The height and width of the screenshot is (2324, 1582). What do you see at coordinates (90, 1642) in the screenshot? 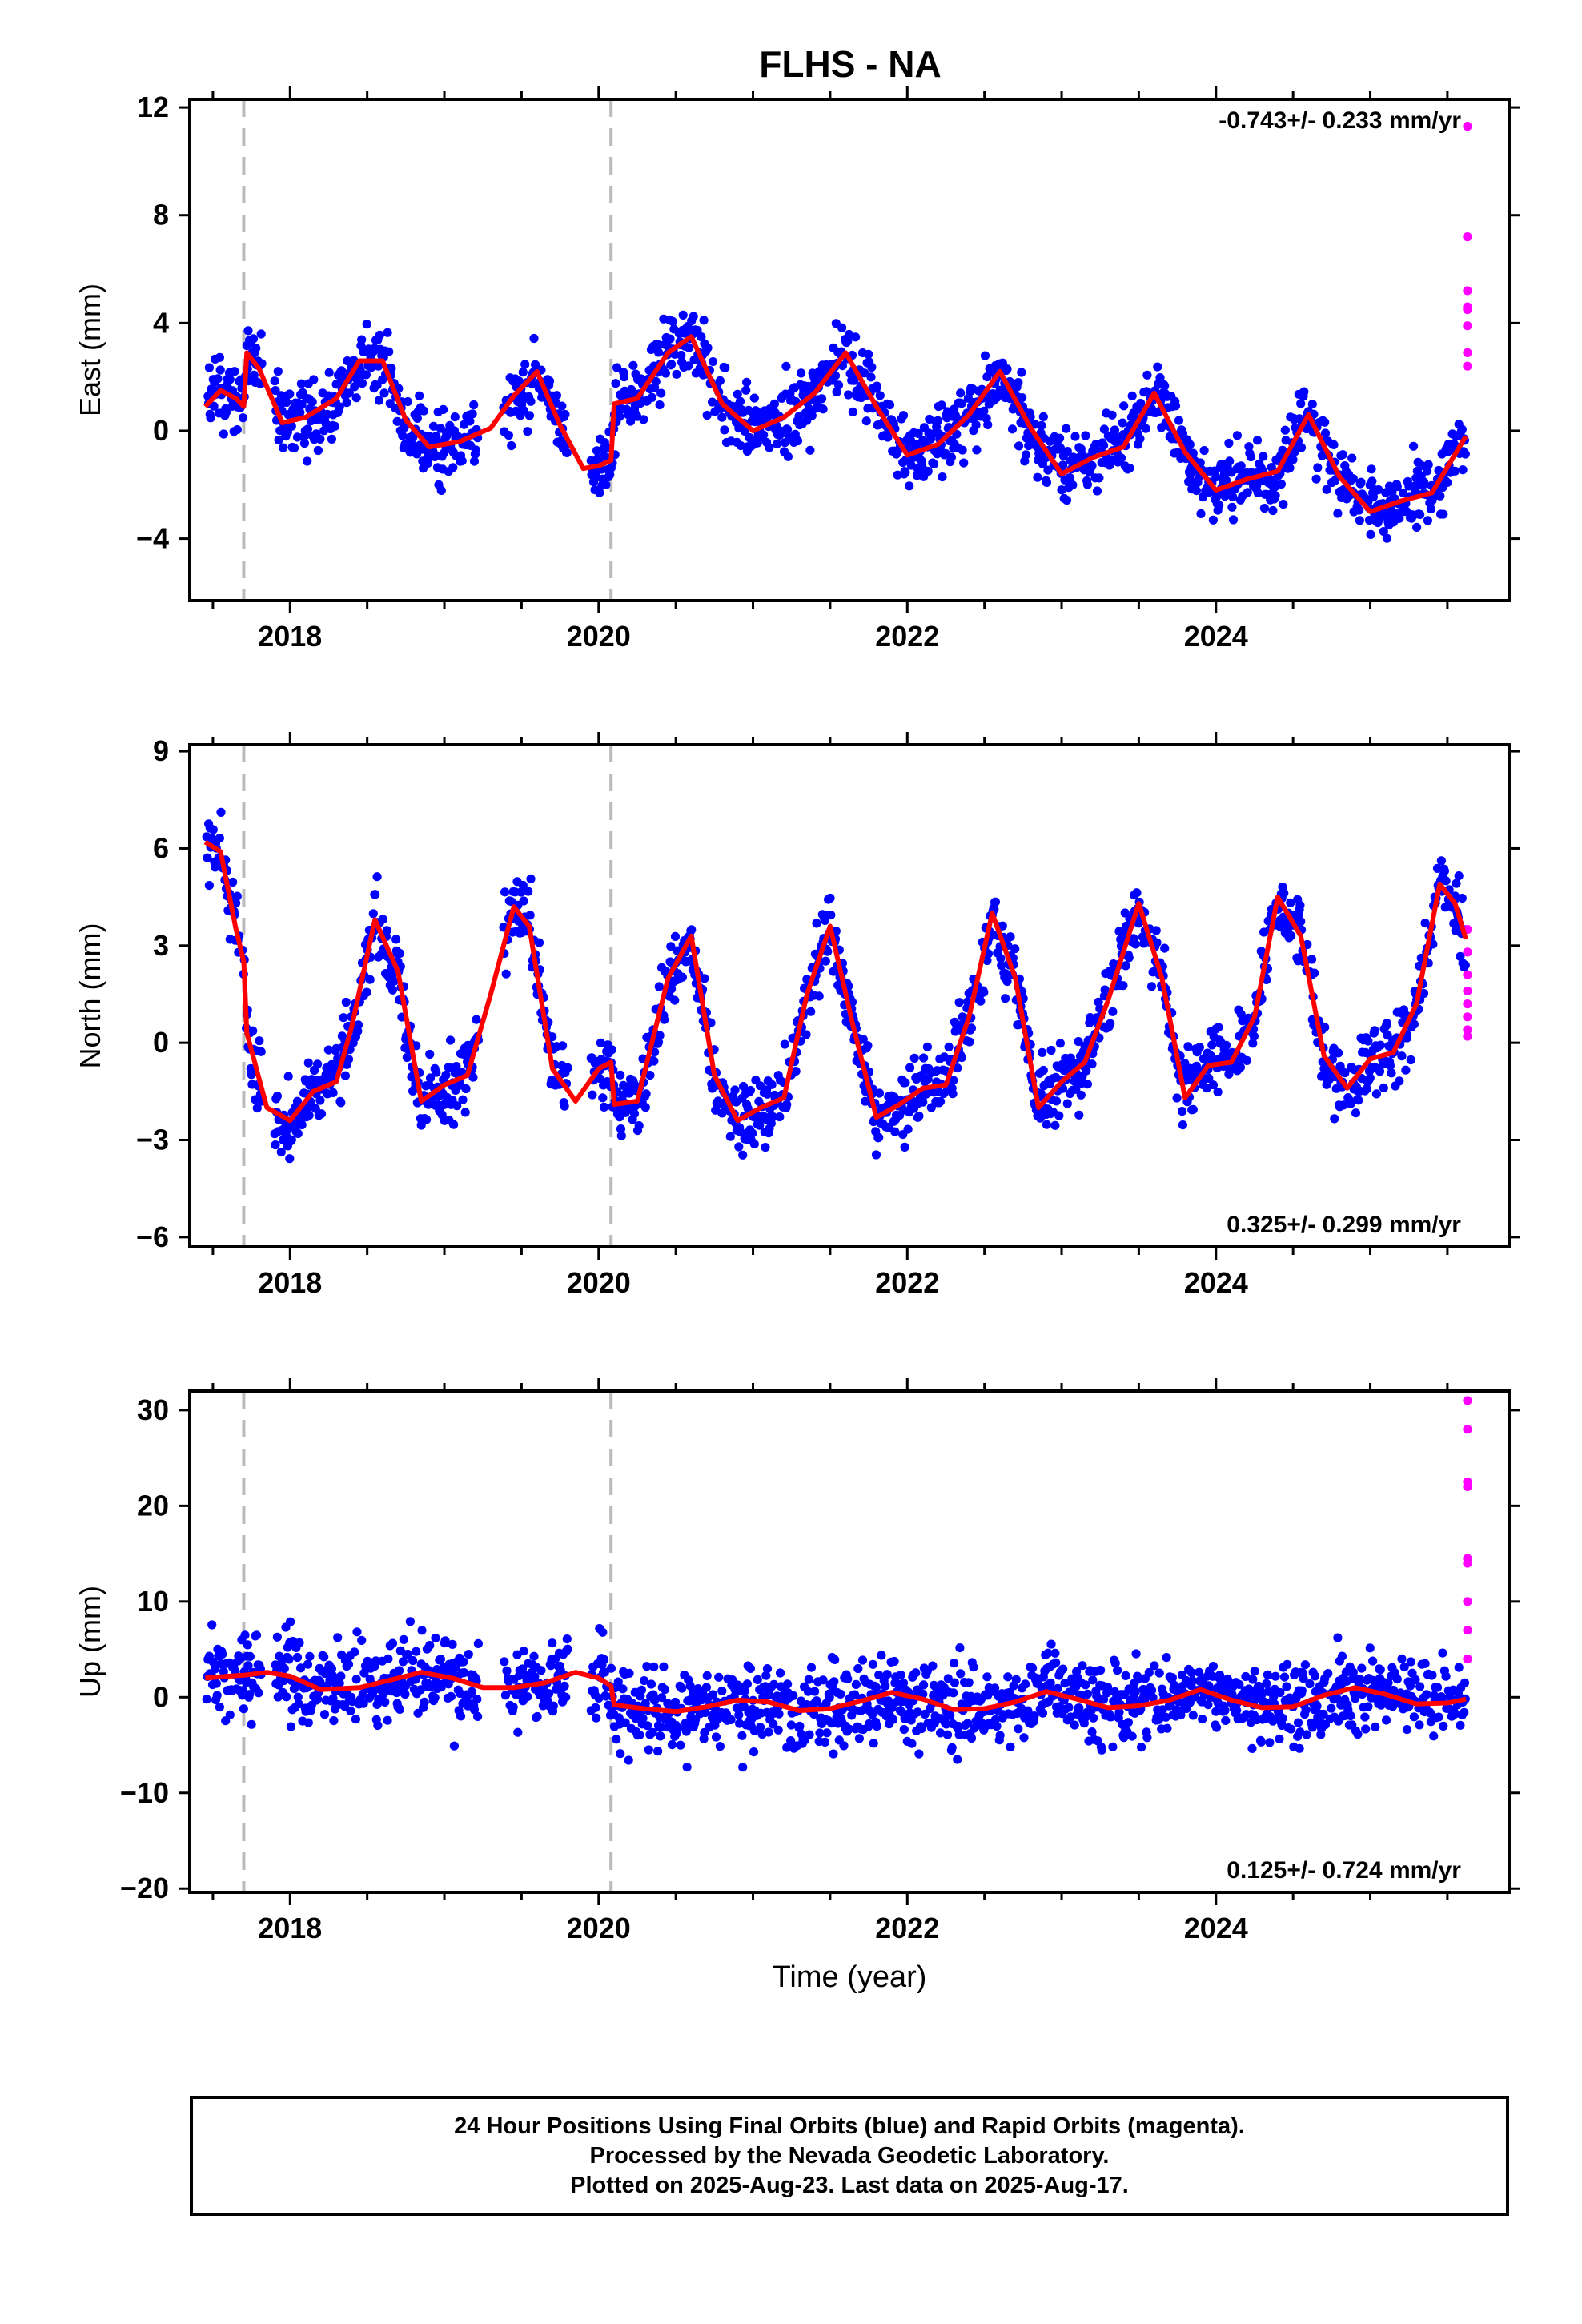
I see `y-axis-label: Up (mm)` at bounding box center [90, 1642].